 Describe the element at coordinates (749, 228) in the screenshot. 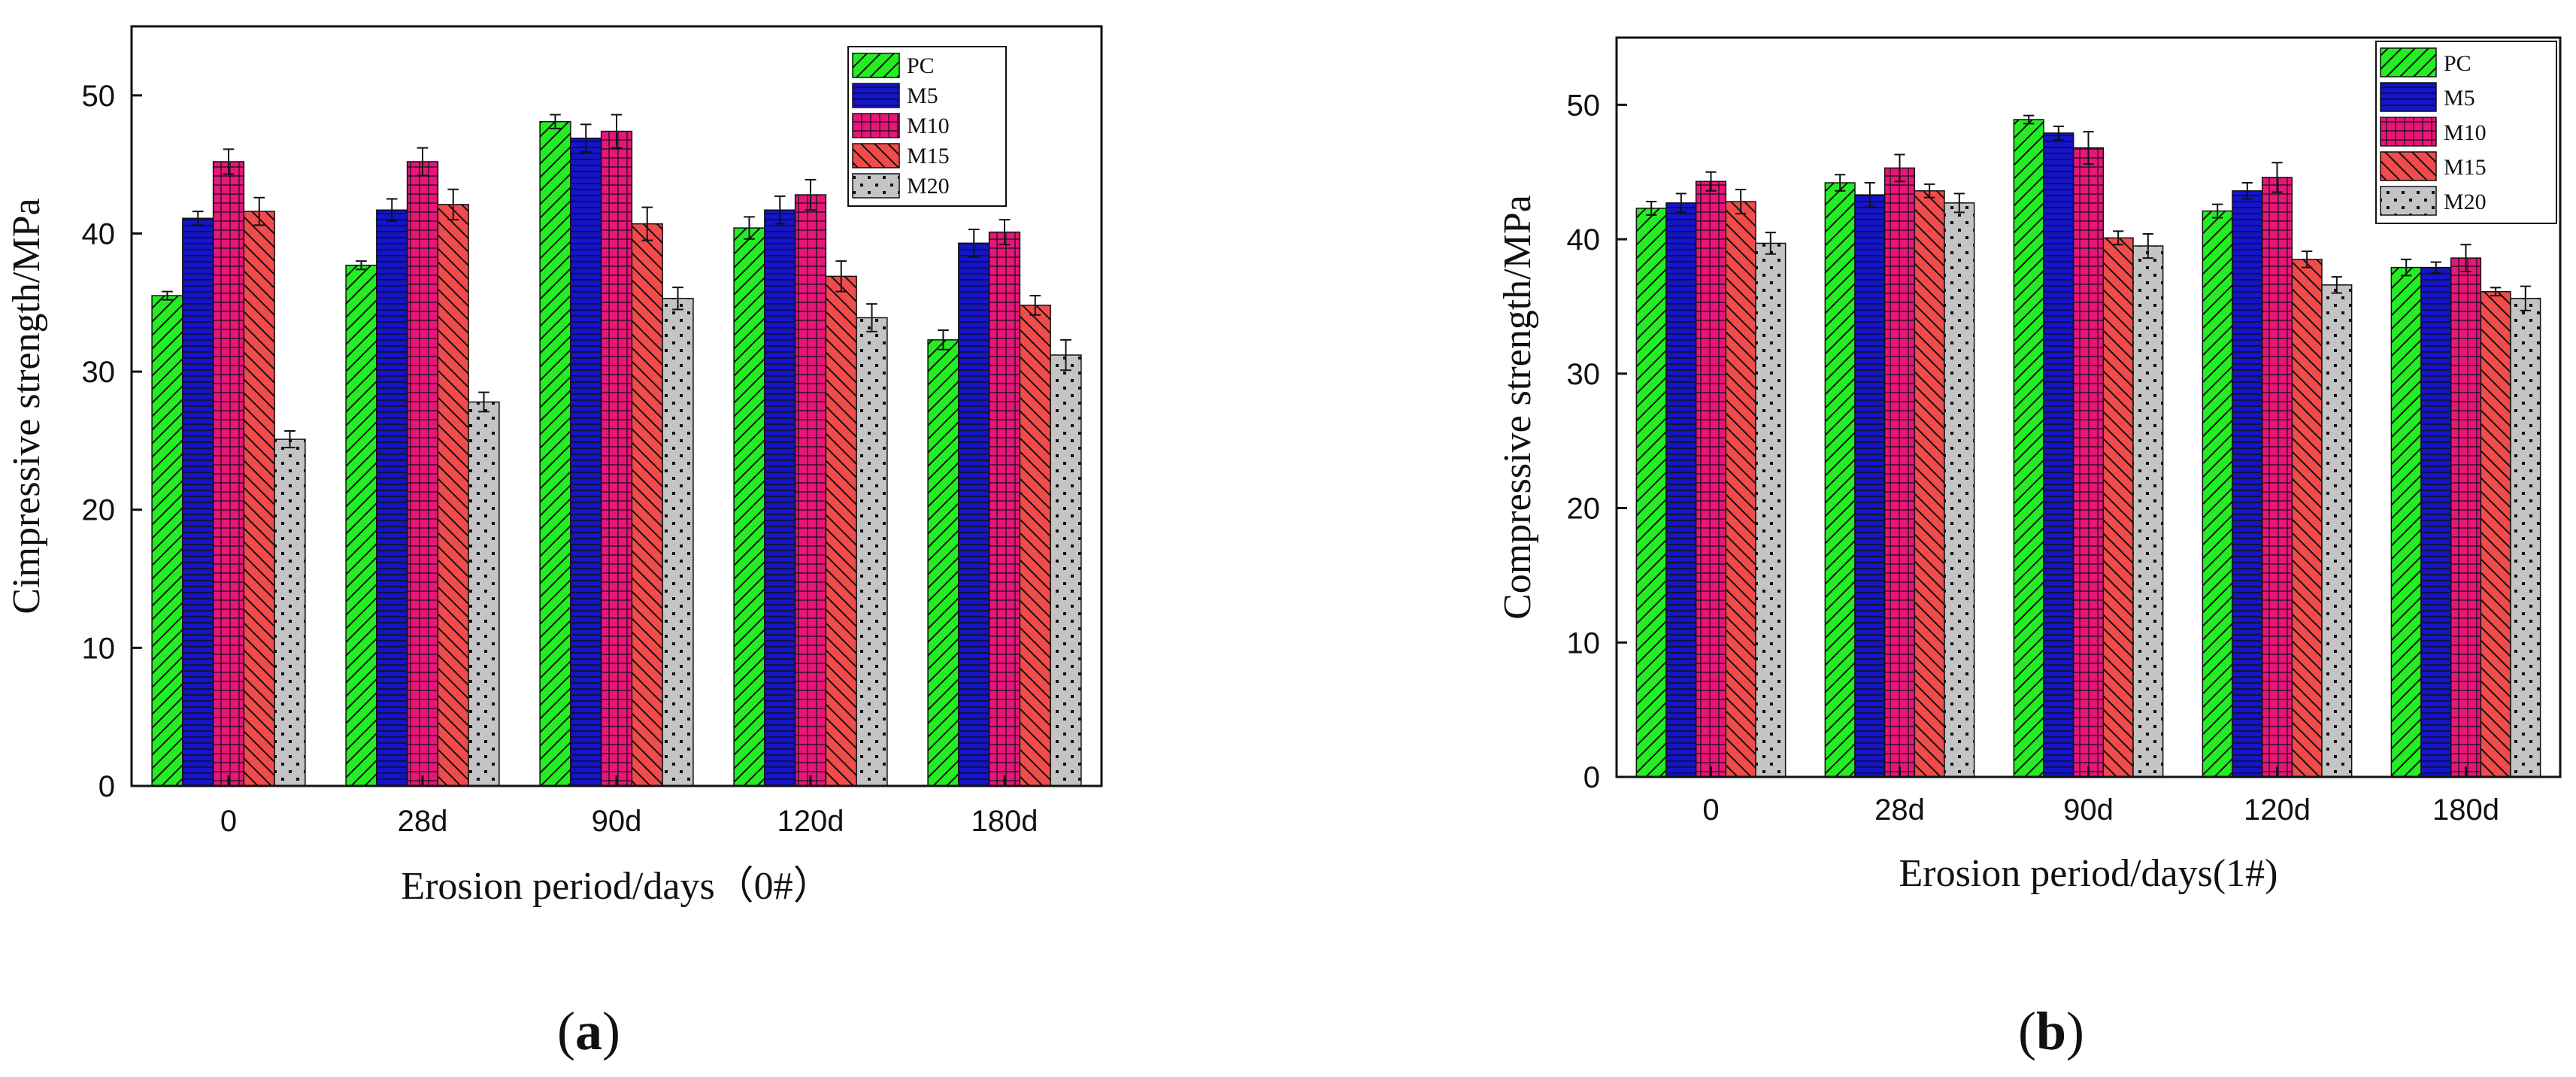

I see `error-bar-PC-120d` at that location.